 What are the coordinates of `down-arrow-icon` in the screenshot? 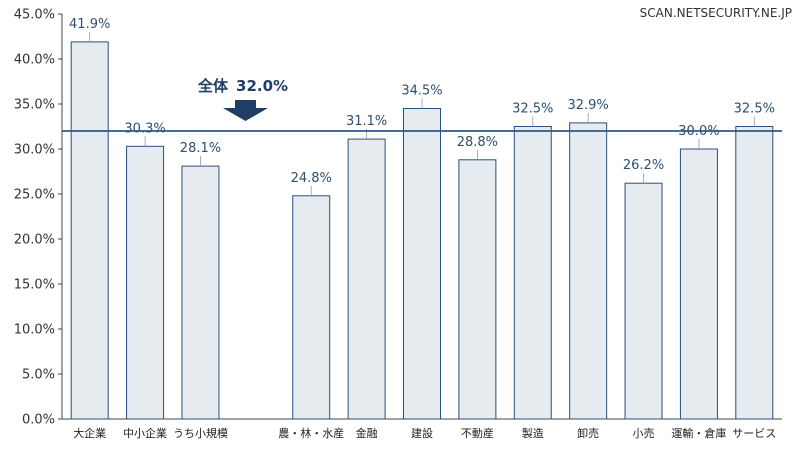 It's located at (245, 110).